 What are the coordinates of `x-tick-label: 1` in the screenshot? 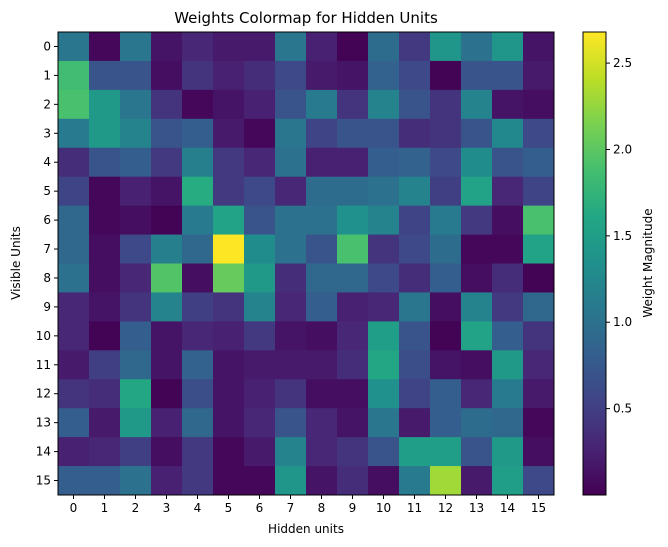 It's located at (105, 508).